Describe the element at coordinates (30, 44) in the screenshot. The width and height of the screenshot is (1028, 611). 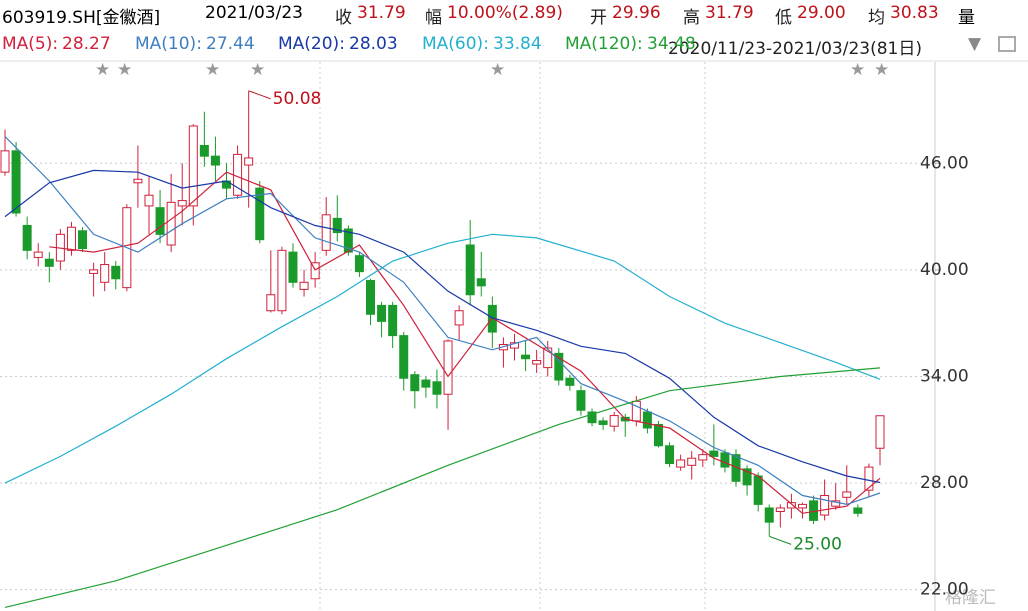
I see `ma-name: MA(5):` at that location.